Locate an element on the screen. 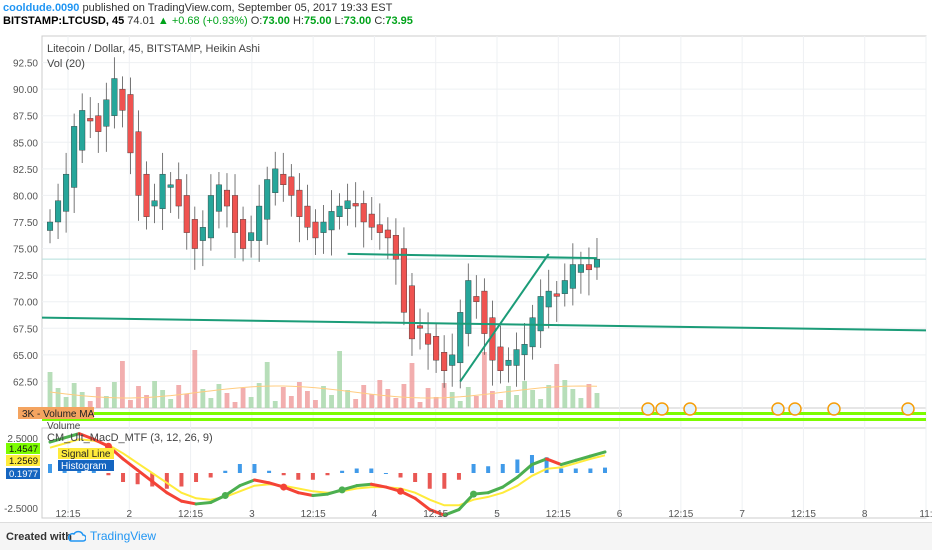  brand-text: TradingView is located at coordinates (123, 536).